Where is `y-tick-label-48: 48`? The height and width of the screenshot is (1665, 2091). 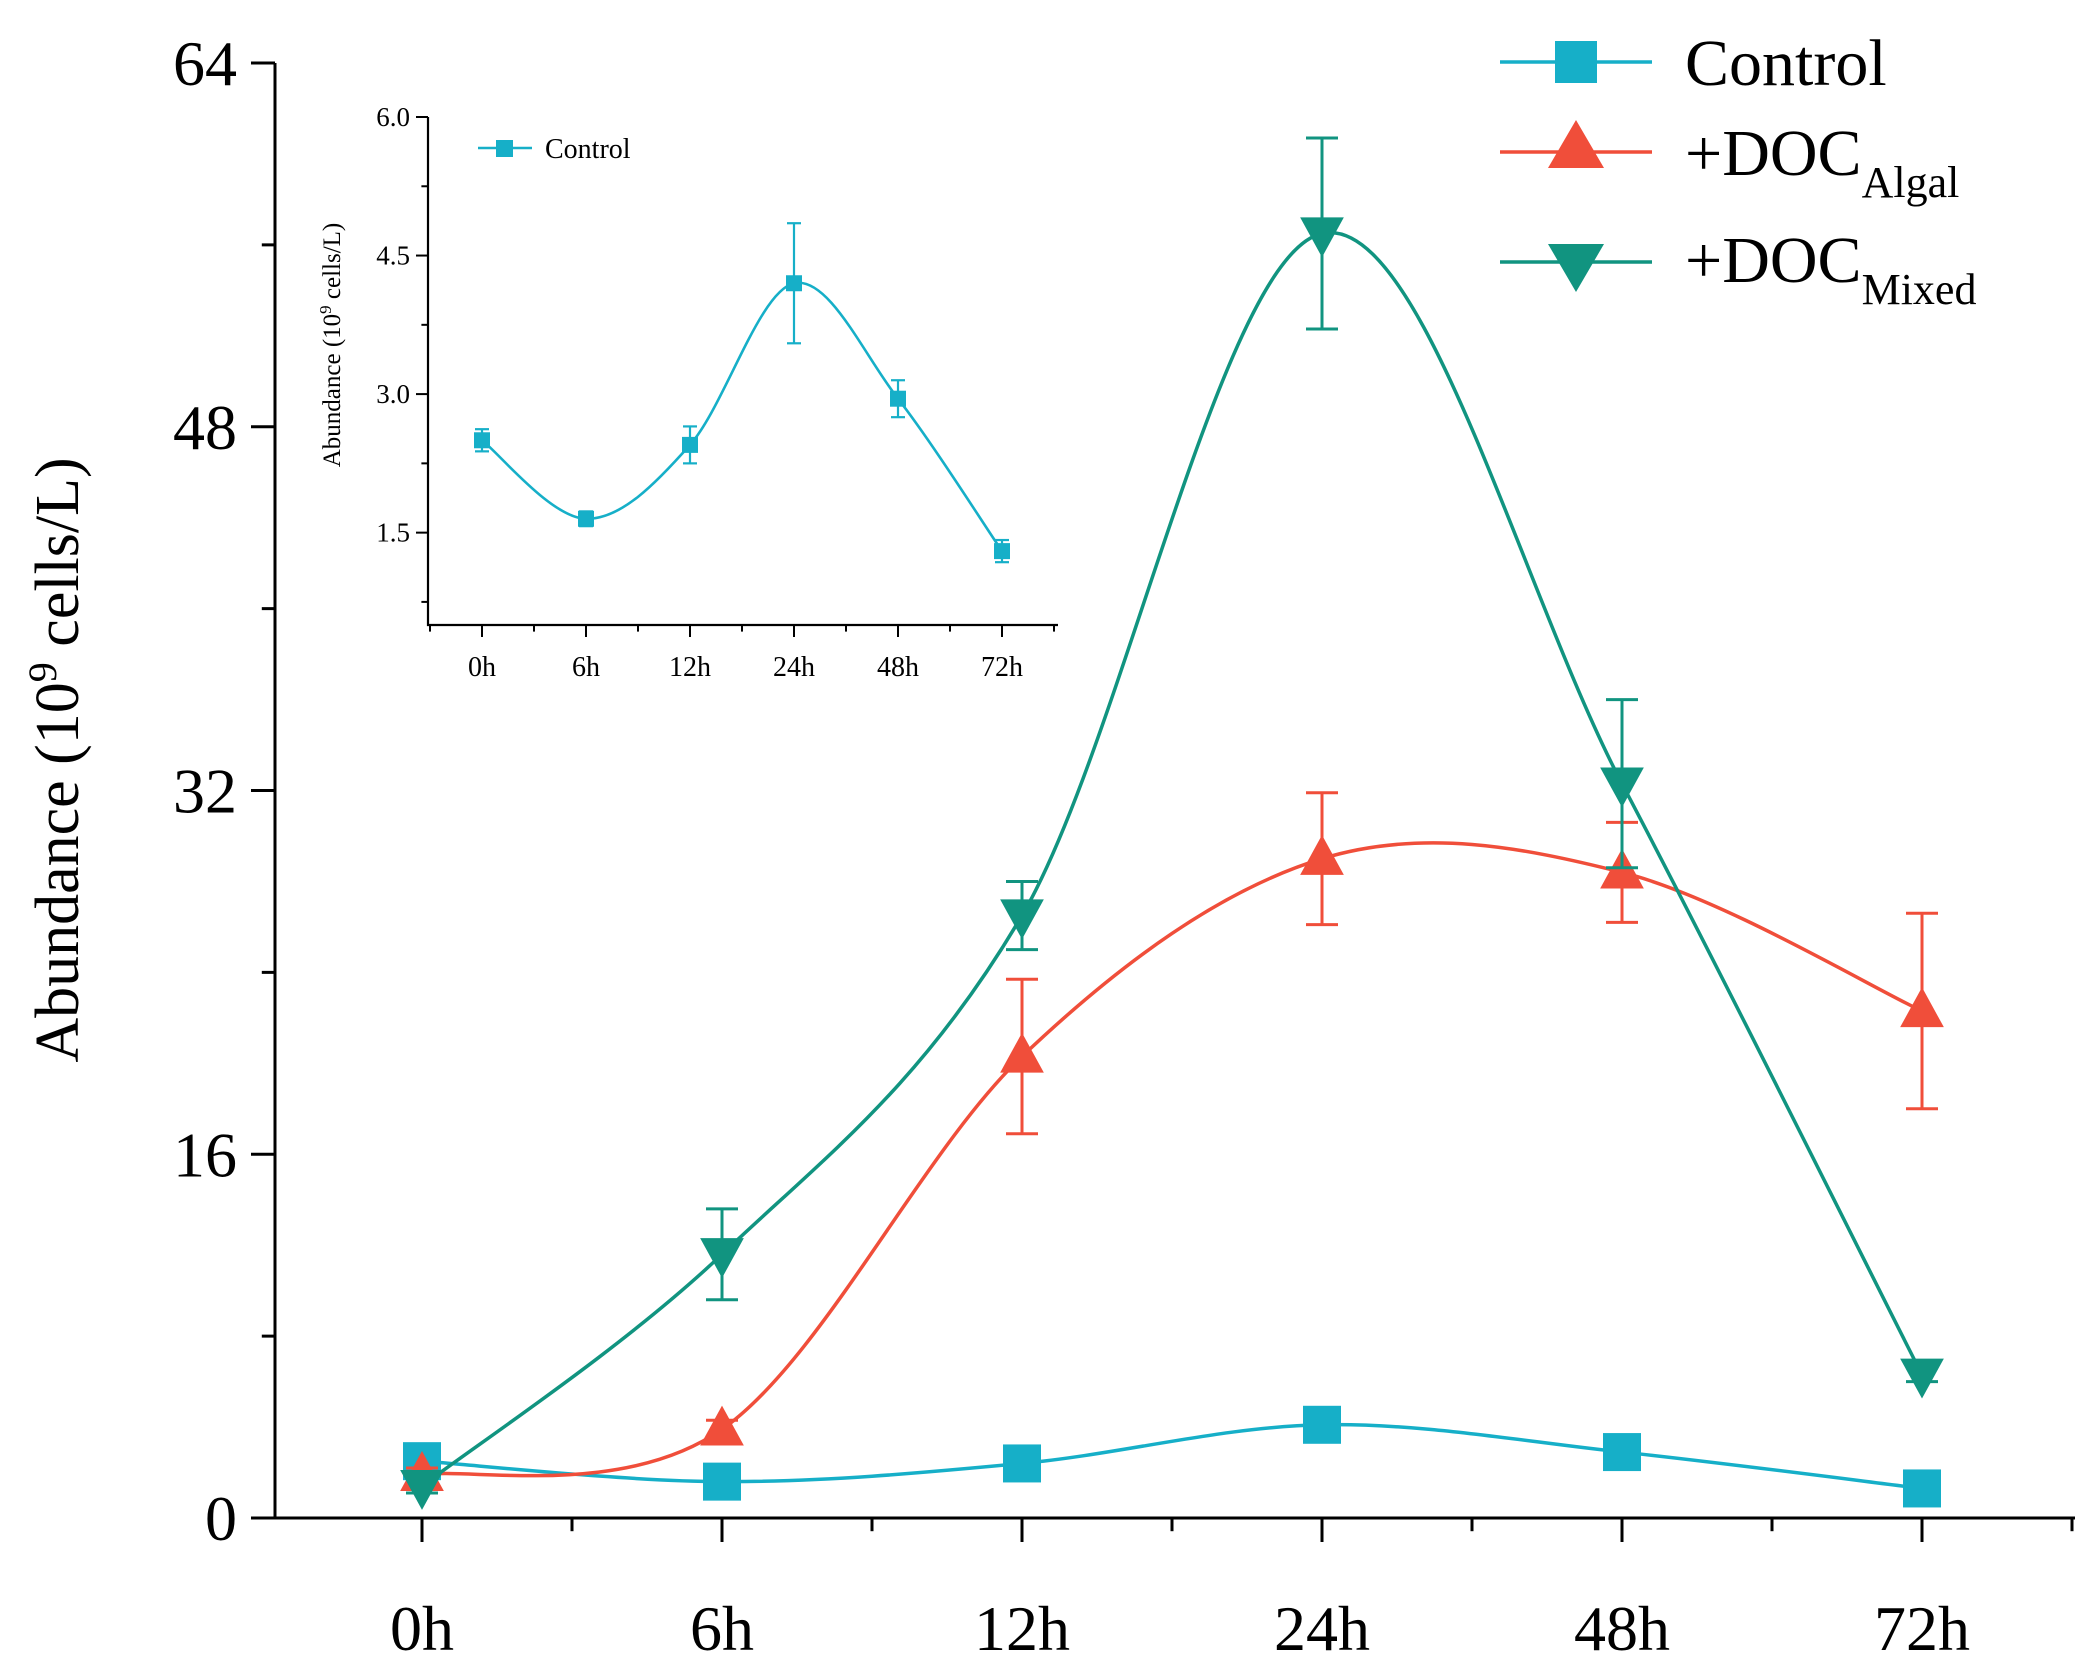
y-tick-label-48: 48 is located at coordinates (205, 427).